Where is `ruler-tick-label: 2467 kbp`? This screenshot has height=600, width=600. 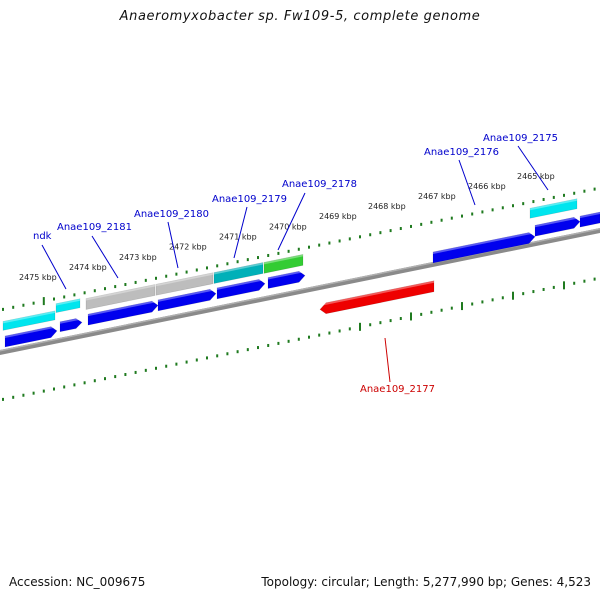
ruler-tick-label: 2467 kbp is located at coordinates (437, 196).